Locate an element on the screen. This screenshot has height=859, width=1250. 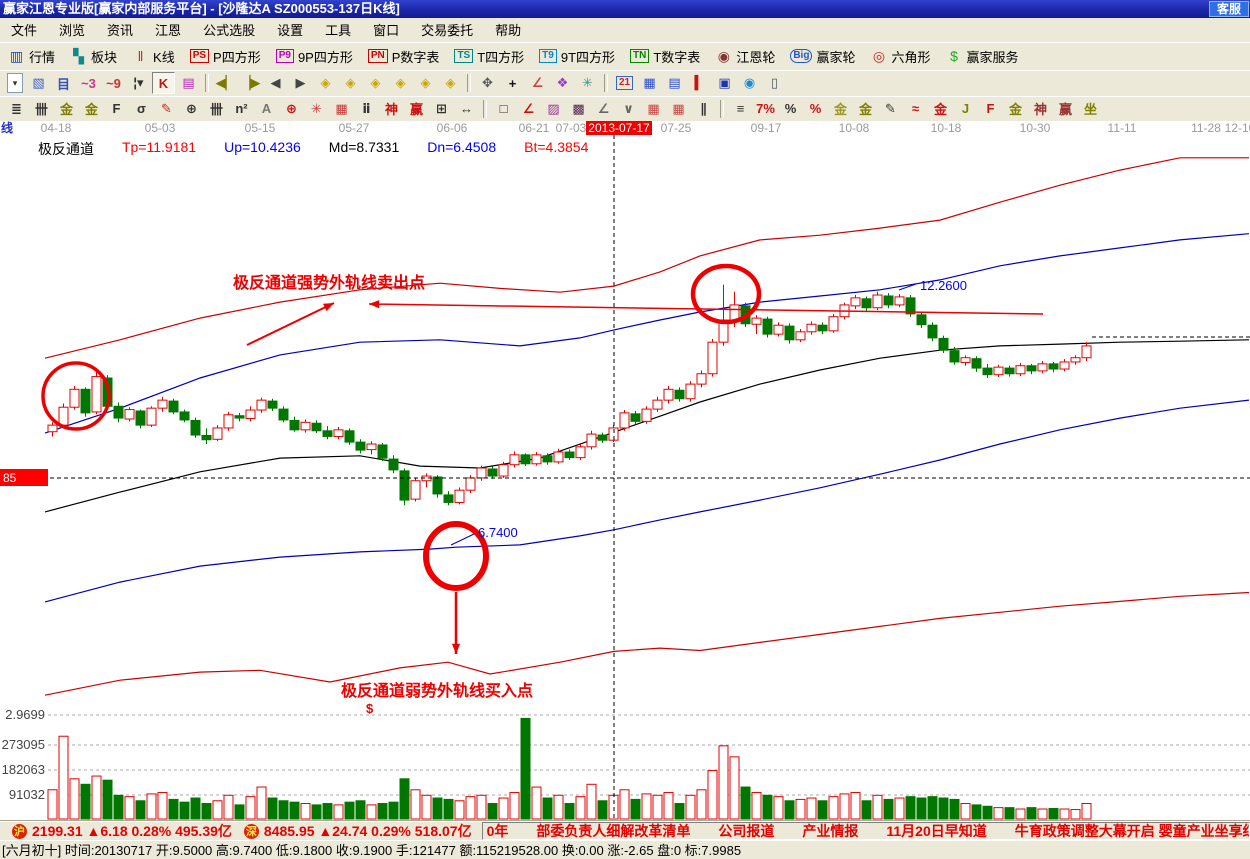
menu-browse: 浏览 is located at coordinates (72, 30).